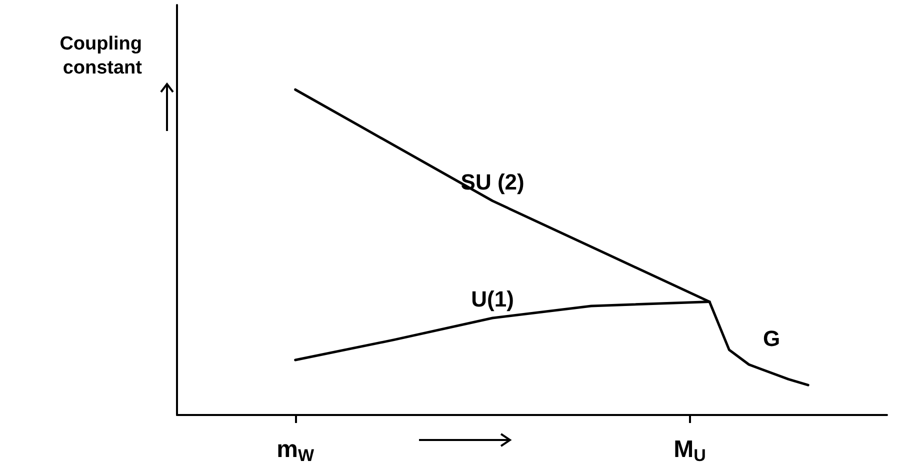 This screenshot has height=476, width=921. I want to click on y-axis-title: Coupling constant, so click(101, 56).